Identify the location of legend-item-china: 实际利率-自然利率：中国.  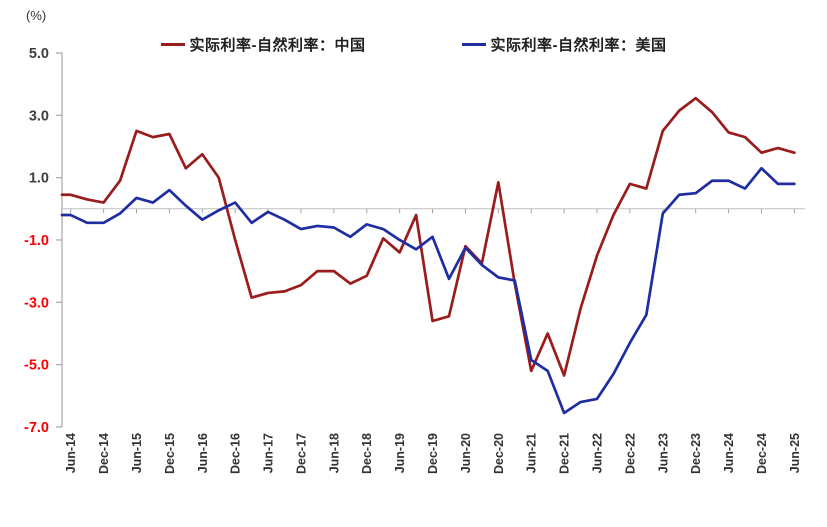
(263, 44).